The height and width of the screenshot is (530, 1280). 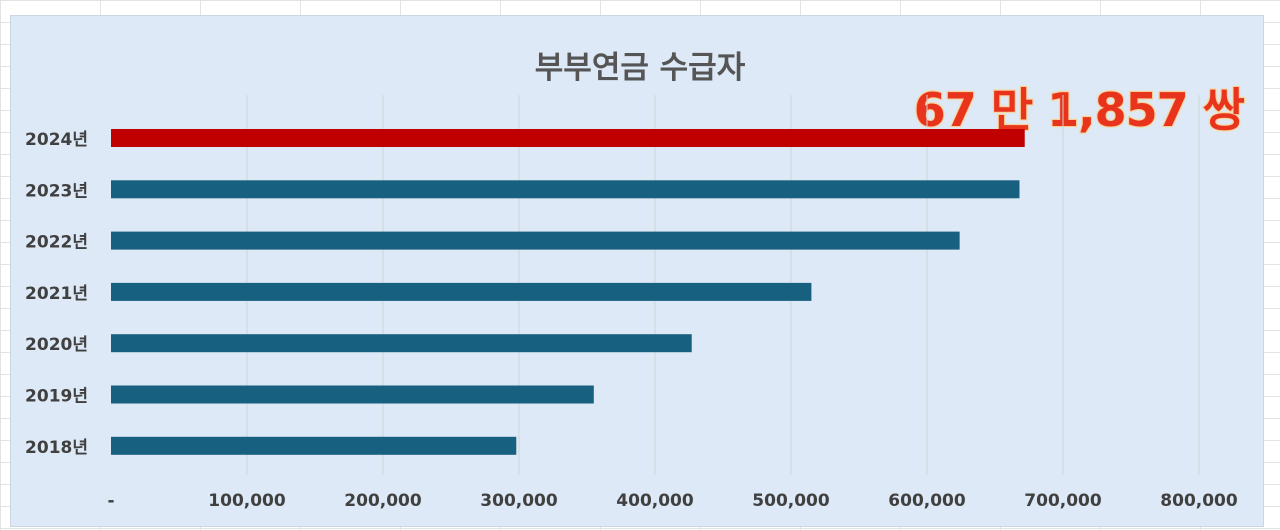 What do you see at coordinates (56, 191) in the screenshot?
I see `y-tick-label: 2023년` at bounding box center [56, 191].